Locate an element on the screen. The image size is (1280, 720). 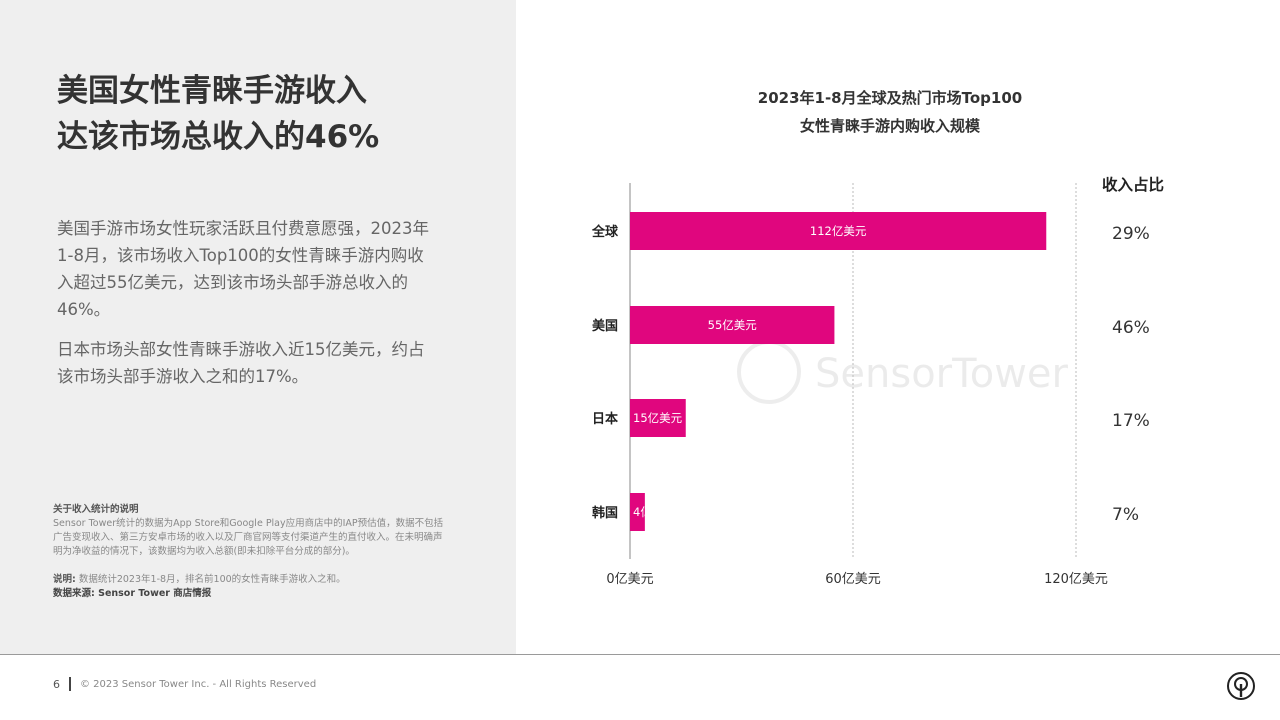
share-header: 收入占比 is located at coordinates (1133, 184).